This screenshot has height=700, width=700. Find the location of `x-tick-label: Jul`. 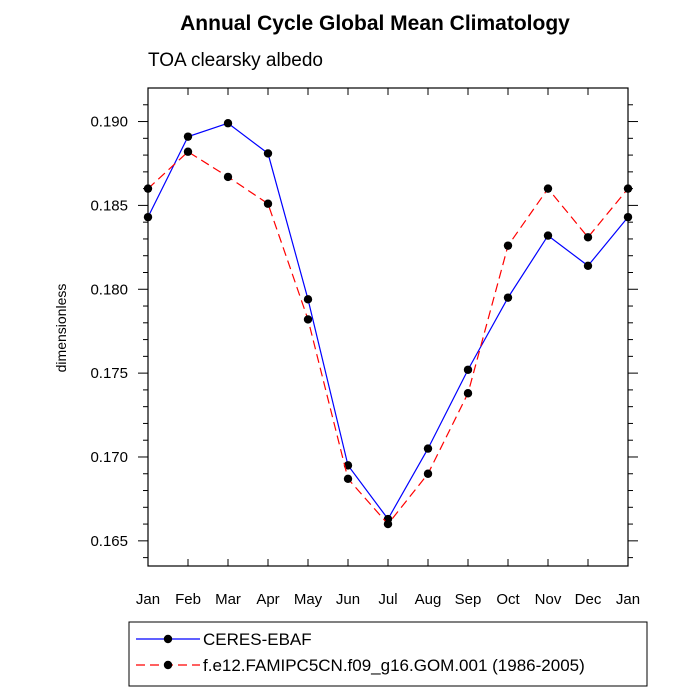

x-tick-label: Jul is located at coordinates (387, 599).